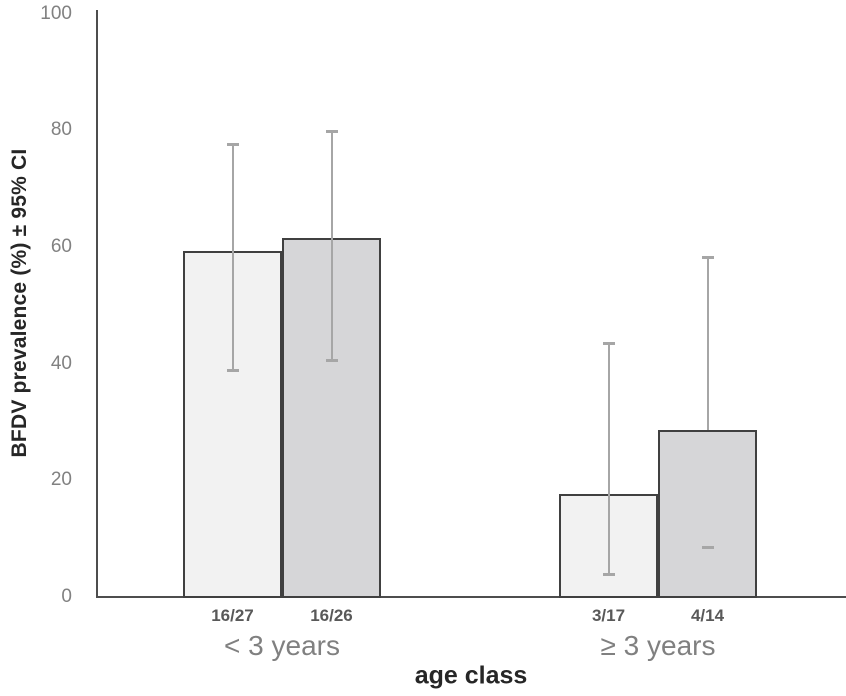 The width and height of the screenshot is (846, 696). Describe the element at coordinates (97, 304) in the screenshot. I see `y-axis-line` at that location.